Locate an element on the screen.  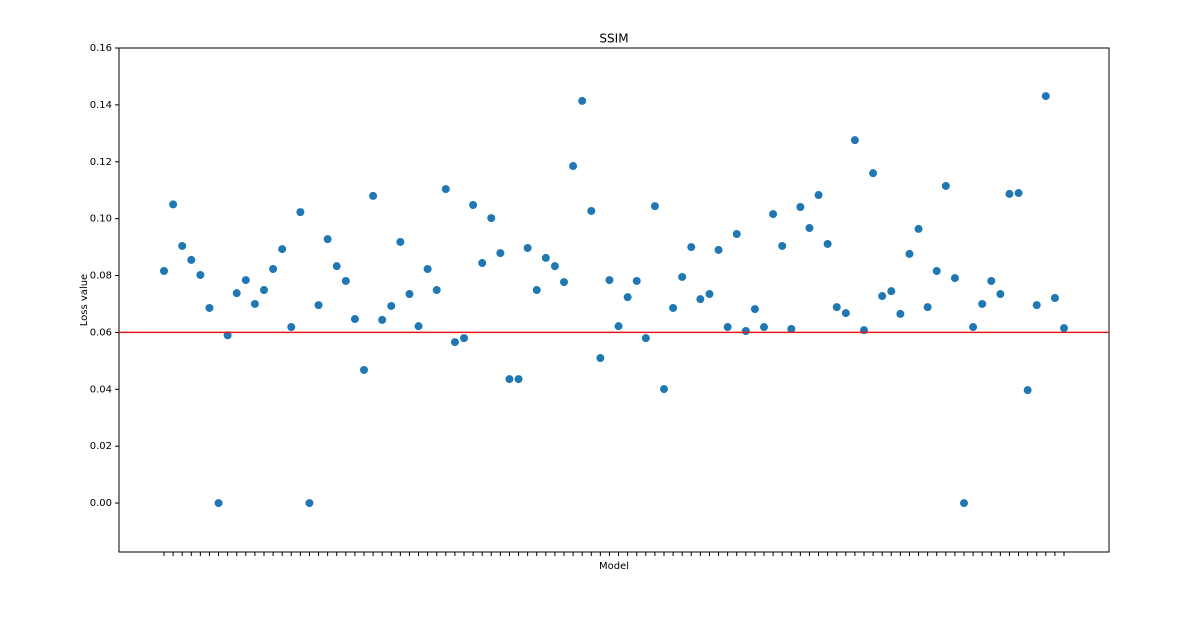
y-tick-label: 0.04 is located at coordinates (101, 389).